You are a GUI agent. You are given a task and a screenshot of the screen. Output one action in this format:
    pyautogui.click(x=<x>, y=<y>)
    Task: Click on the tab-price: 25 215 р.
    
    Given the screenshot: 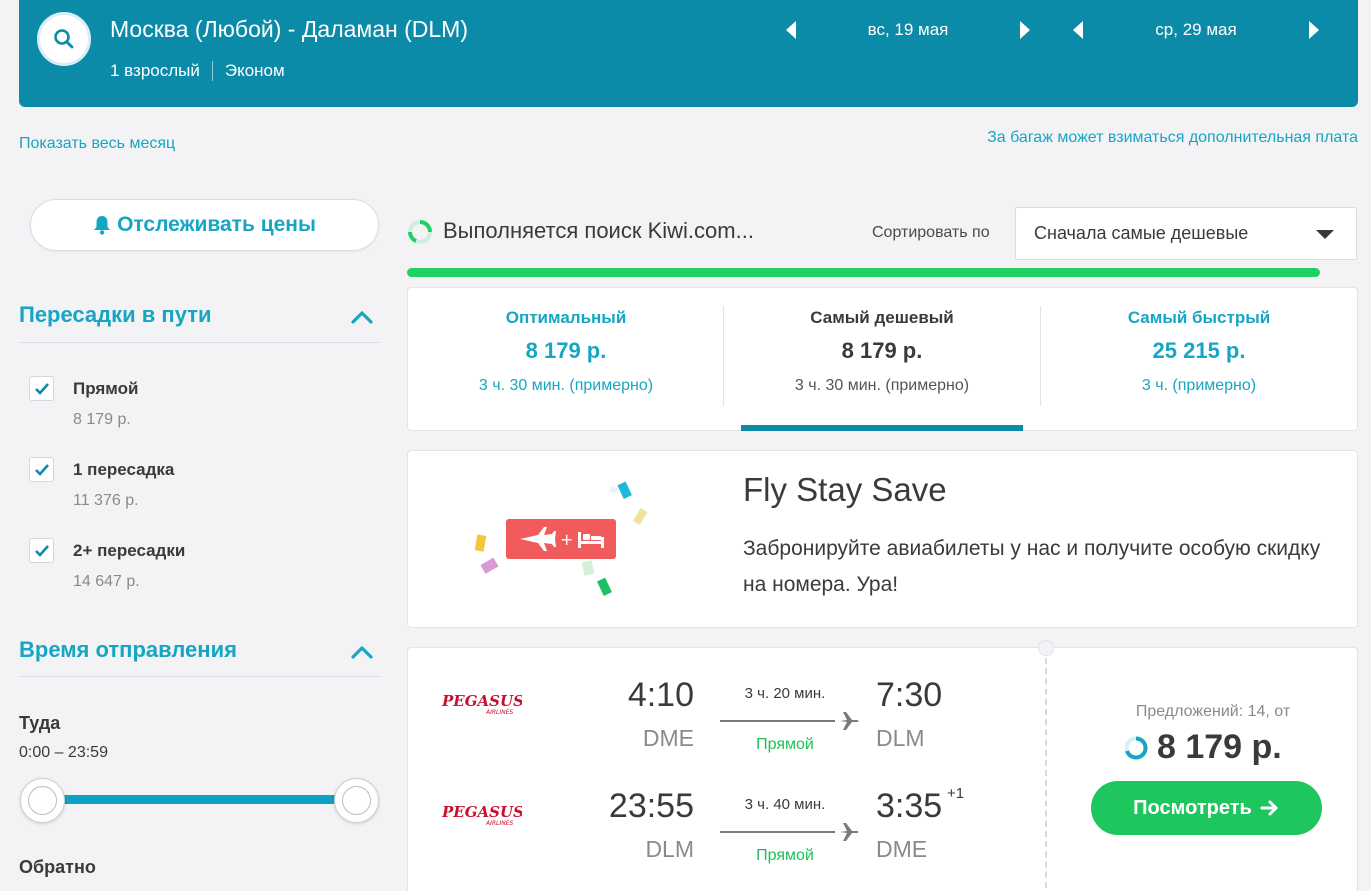 What is the action you would take?
    pyautogui.click(x=1199, y=350)
    